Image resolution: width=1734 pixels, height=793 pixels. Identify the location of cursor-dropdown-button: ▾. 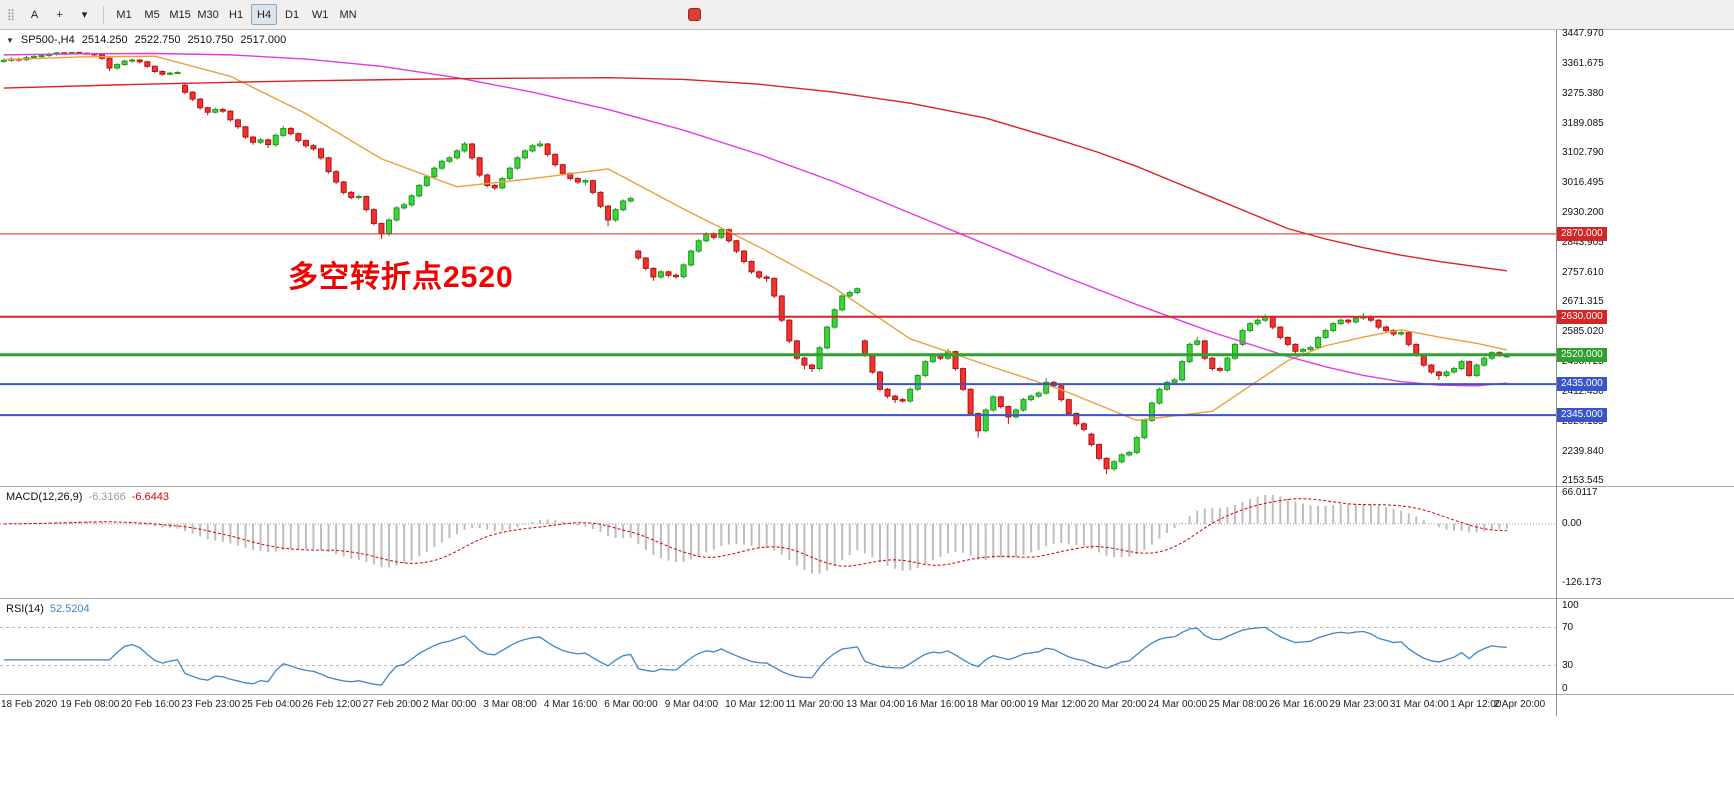
(84, 14).